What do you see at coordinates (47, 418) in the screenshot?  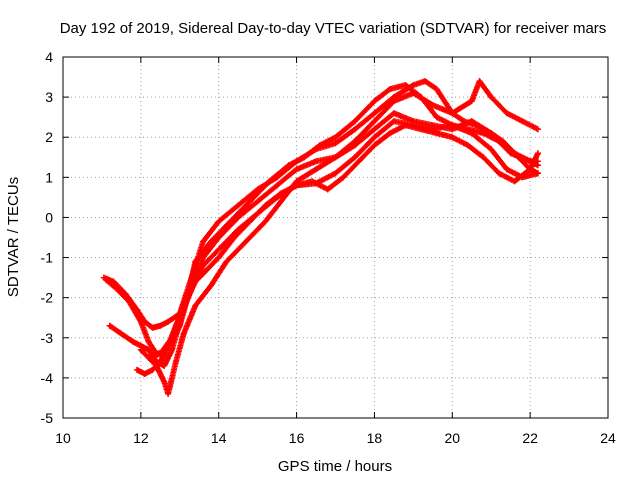 I see `y-tick-label: -5` at bounding box center [47, 418].